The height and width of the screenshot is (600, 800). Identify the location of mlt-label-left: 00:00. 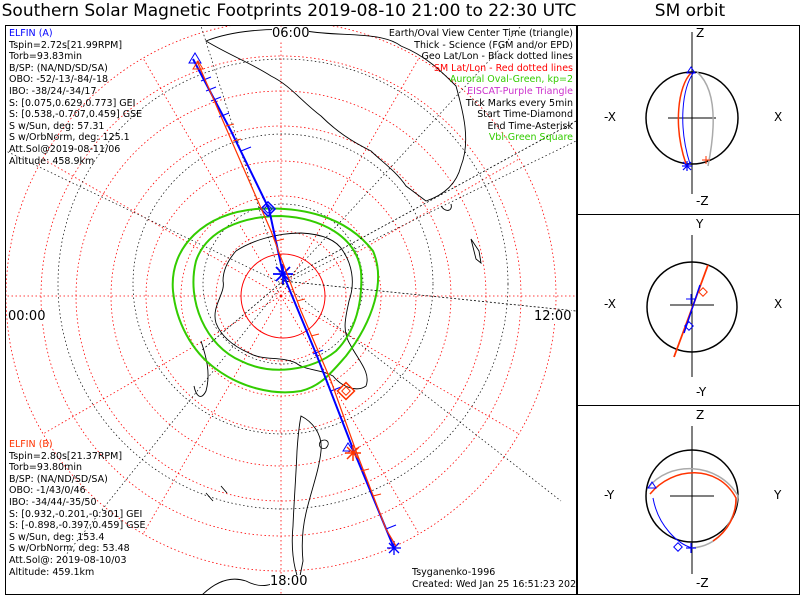
(27, 316).